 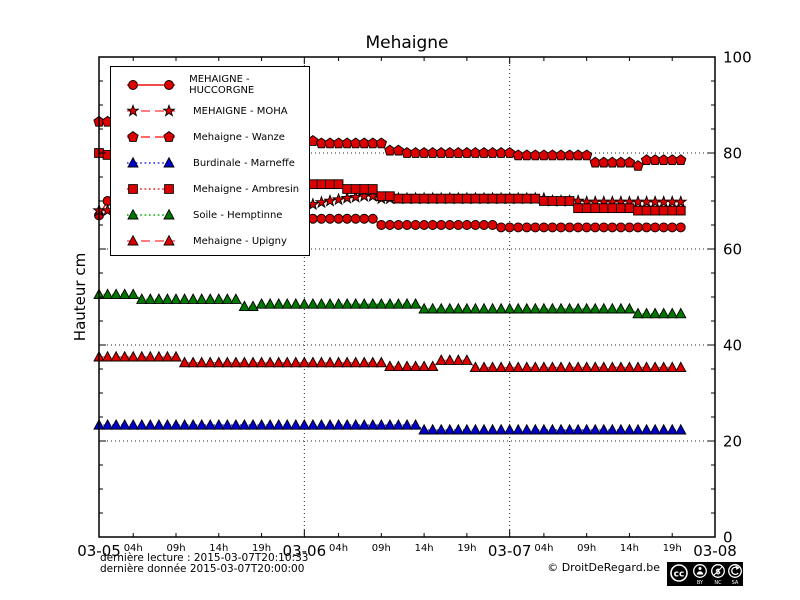 I want to click on y-tick-label: 60, so click(x=732, y=250).